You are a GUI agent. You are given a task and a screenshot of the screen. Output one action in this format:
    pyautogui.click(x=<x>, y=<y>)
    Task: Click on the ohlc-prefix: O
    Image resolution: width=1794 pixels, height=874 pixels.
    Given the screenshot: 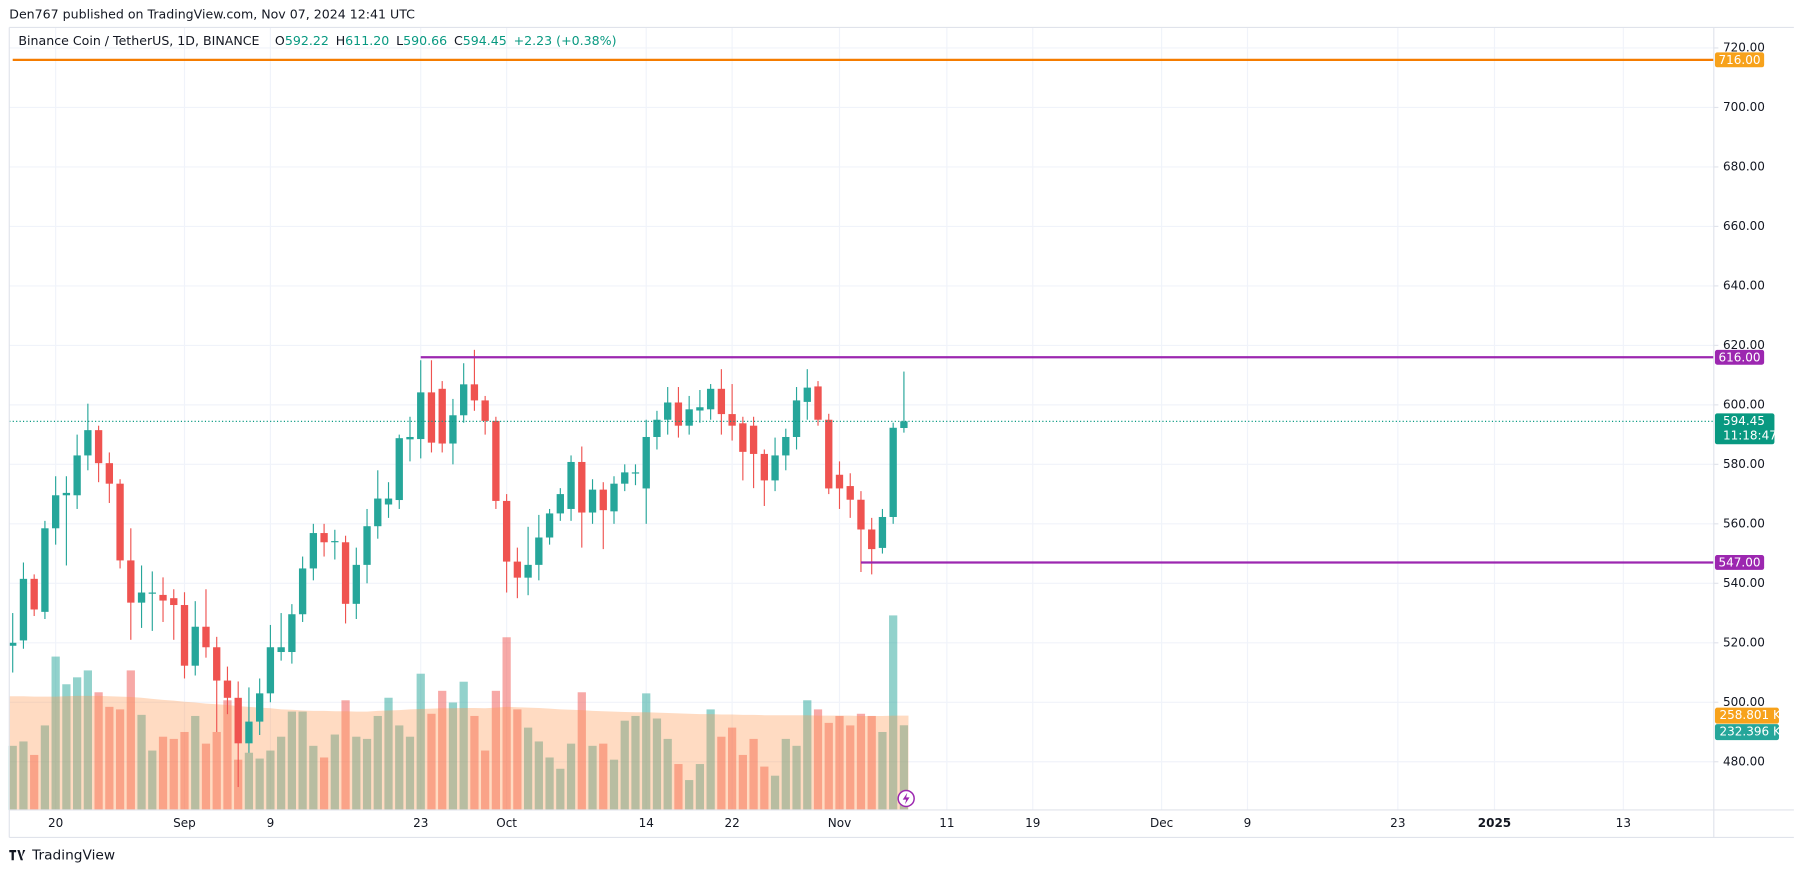 What is the action you would take?
    pyautogui.click(x=280, y=40)
    